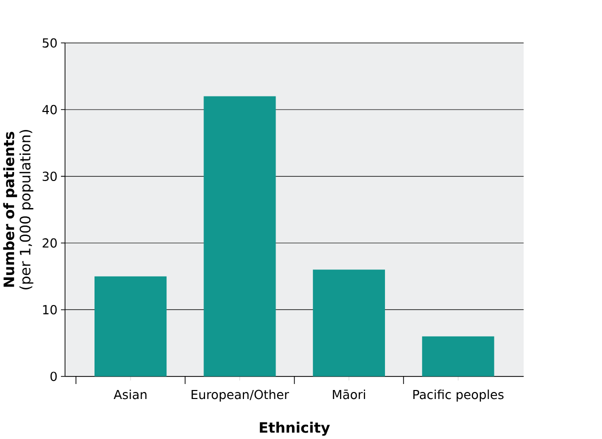  I want to click on y-tick-label: 50, so click(49, 43).